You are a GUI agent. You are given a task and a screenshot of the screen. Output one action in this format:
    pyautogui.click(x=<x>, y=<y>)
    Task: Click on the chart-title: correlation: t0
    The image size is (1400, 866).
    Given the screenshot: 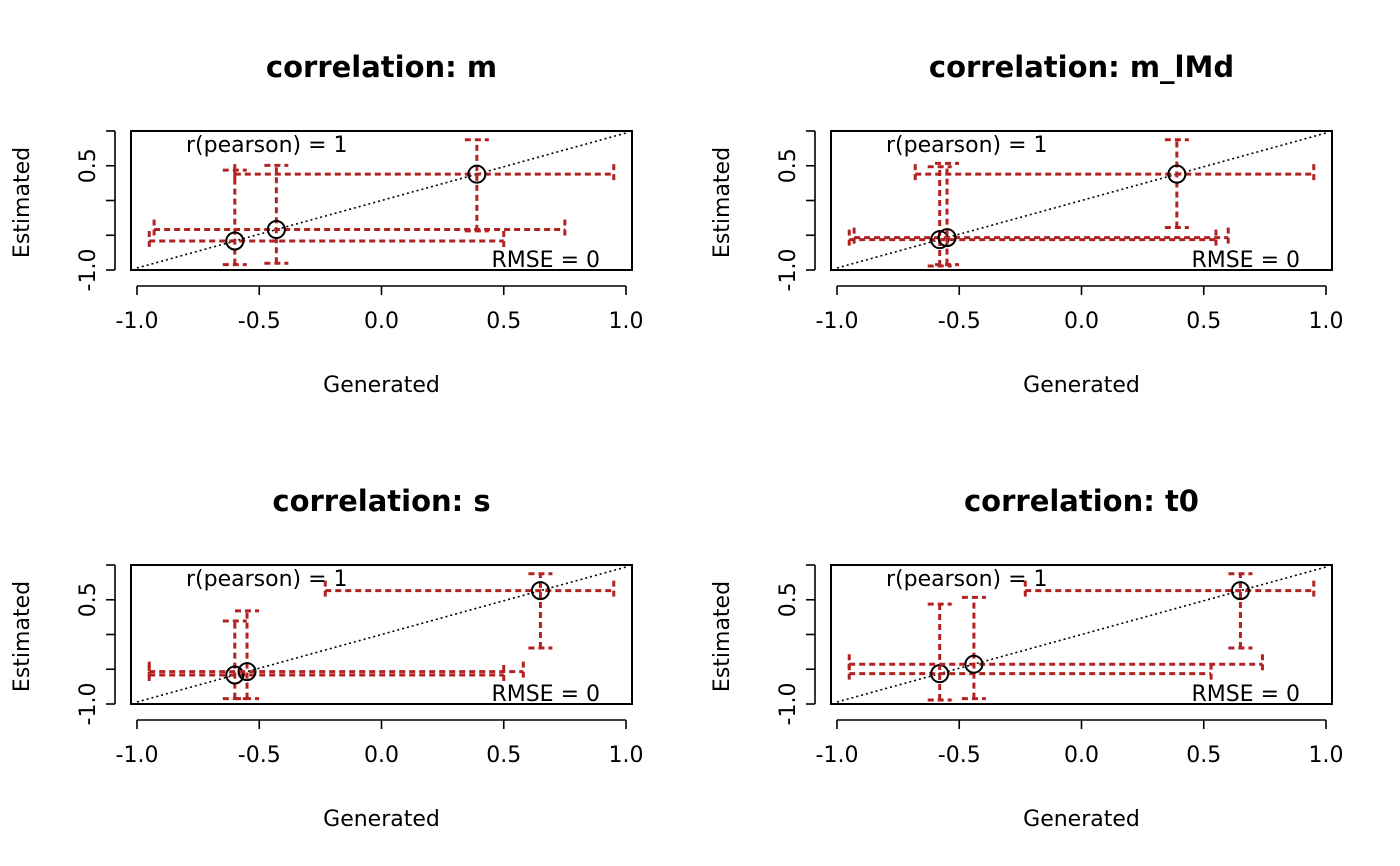 What is the action you would take?
    pyautogui.click(x=1081, y=501)
    